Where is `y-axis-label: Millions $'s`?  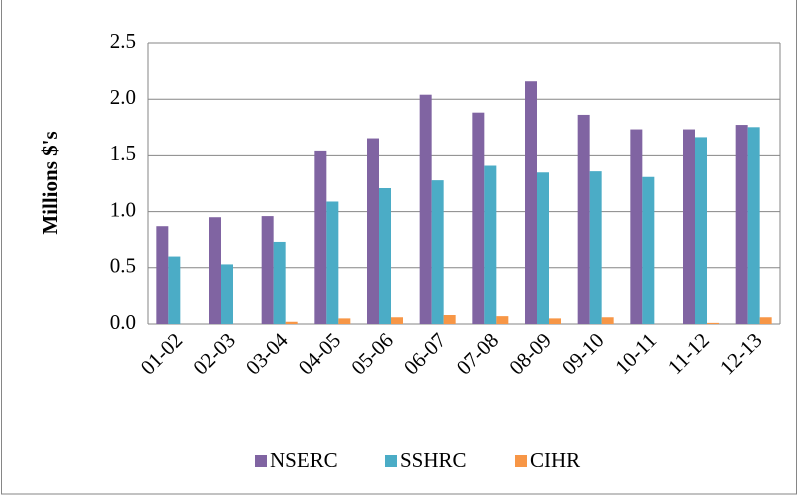
y-axis-label: Millions $'s is located at coordinates (50, 182).